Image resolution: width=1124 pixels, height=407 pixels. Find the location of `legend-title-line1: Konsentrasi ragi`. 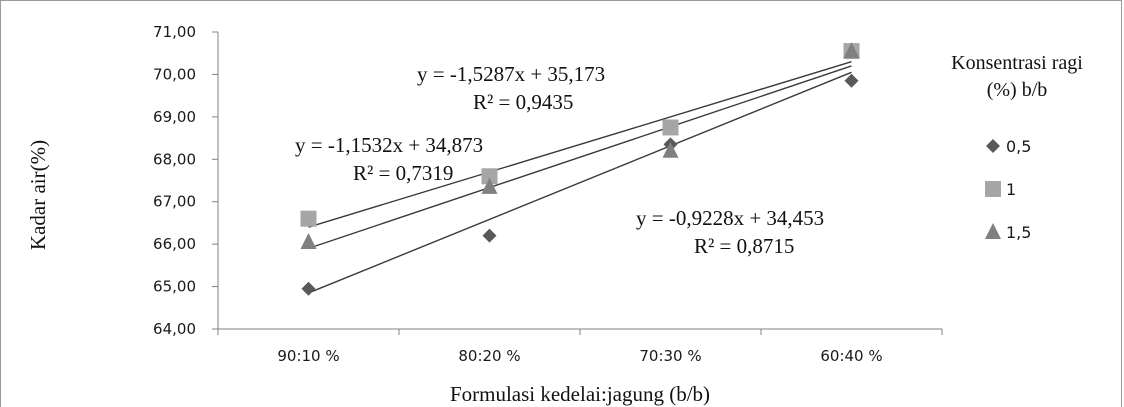

legend-title-line1: Konsentrasi ragi is located at coordinates (1017, 63).